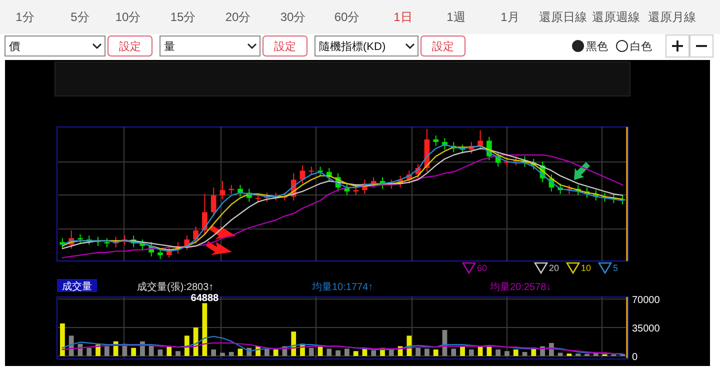 Image resolution: width=720 pixels, height=370 pixels. What do you see at coordinates (456, 17) in the screenshot?
I see `text: 1週` at bounding box center [456, 17].